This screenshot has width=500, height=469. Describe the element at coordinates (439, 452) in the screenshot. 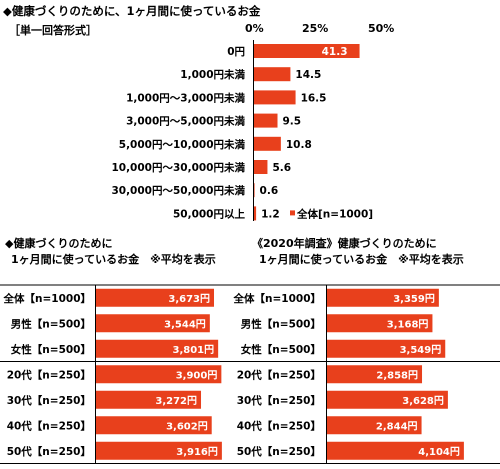

I see `right-data-label: 4,104円` at that location.